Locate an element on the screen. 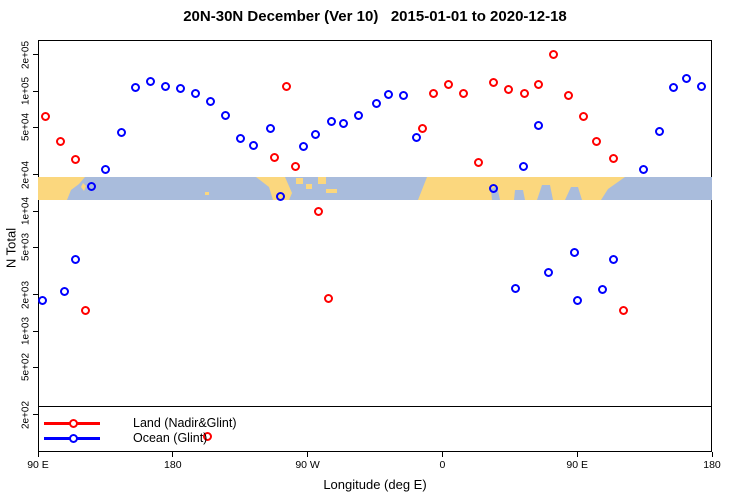 This screenshot has height=500, width=750. y-tick-label: 5e+03 is located at coordinates (26, 247).